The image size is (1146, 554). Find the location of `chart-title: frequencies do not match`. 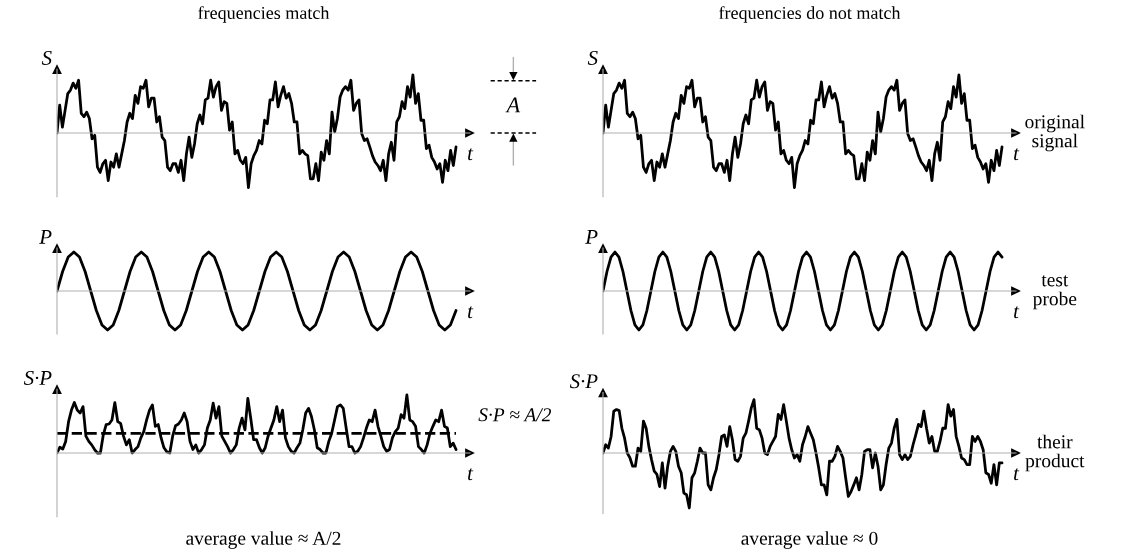

chart-title: frequencies do not match is located at coordinates (810, 14).